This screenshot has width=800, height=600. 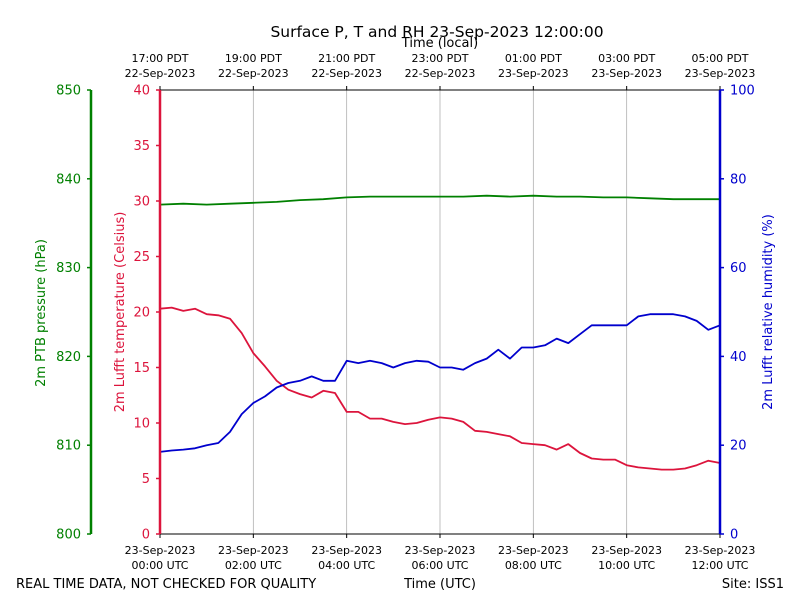 I want to click on humidity-tick-label: 80, so click(x=738, y=179).